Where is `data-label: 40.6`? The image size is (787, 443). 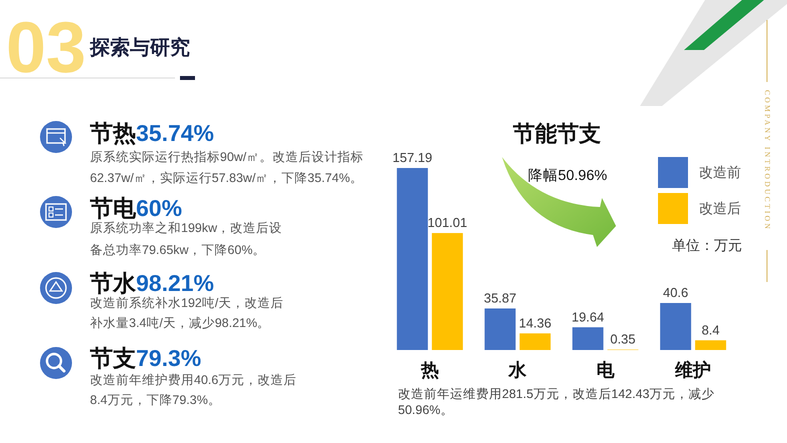
data-label: 40.6 is located at coordinates (675, 292).